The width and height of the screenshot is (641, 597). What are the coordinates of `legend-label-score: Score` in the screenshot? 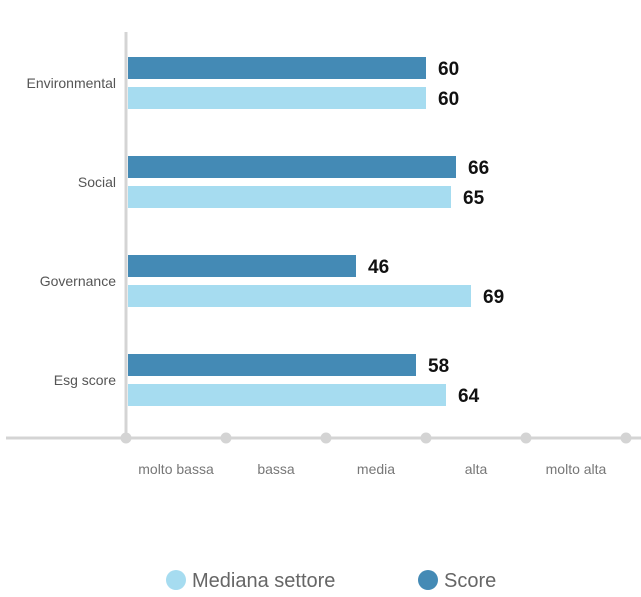 It's located at (470, 581).